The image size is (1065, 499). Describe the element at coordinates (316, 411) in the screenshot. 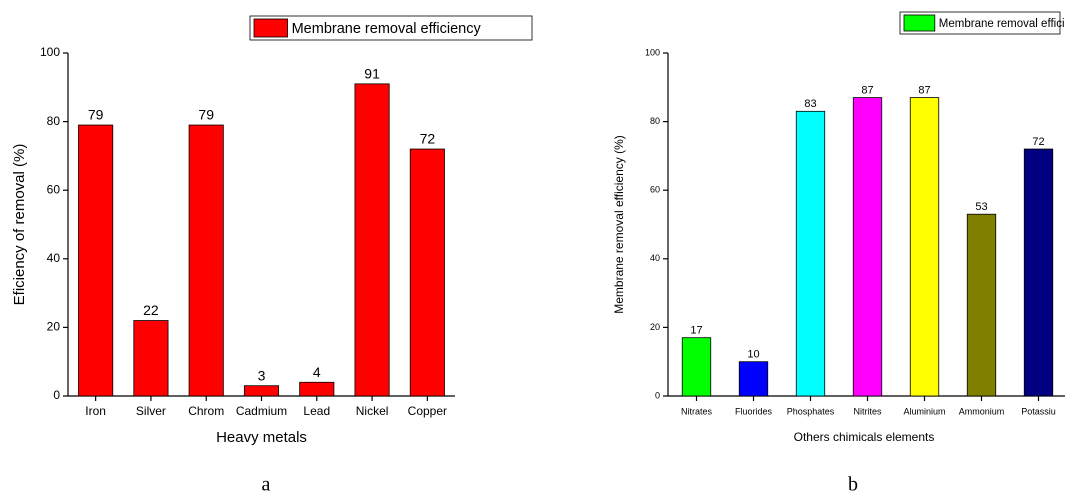

I see `x-tick-label: Lead` at that location.